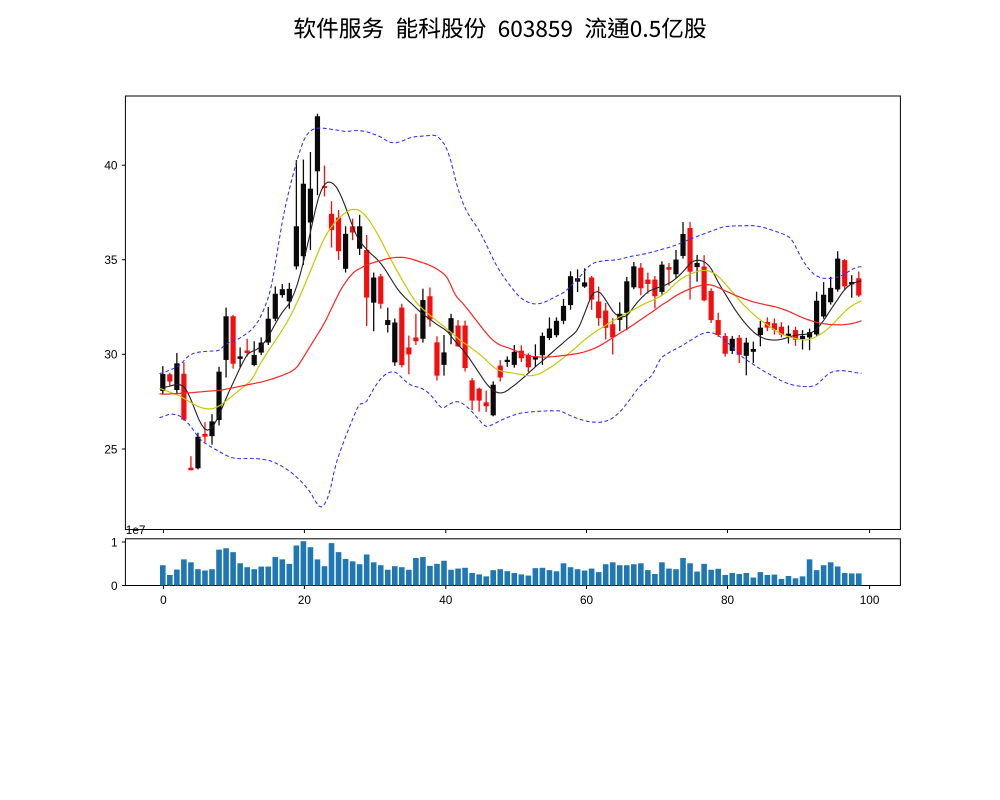 The width and height of the screenshot is (1000, 800). I want to click on svg-text: 1, so click(114, 542).